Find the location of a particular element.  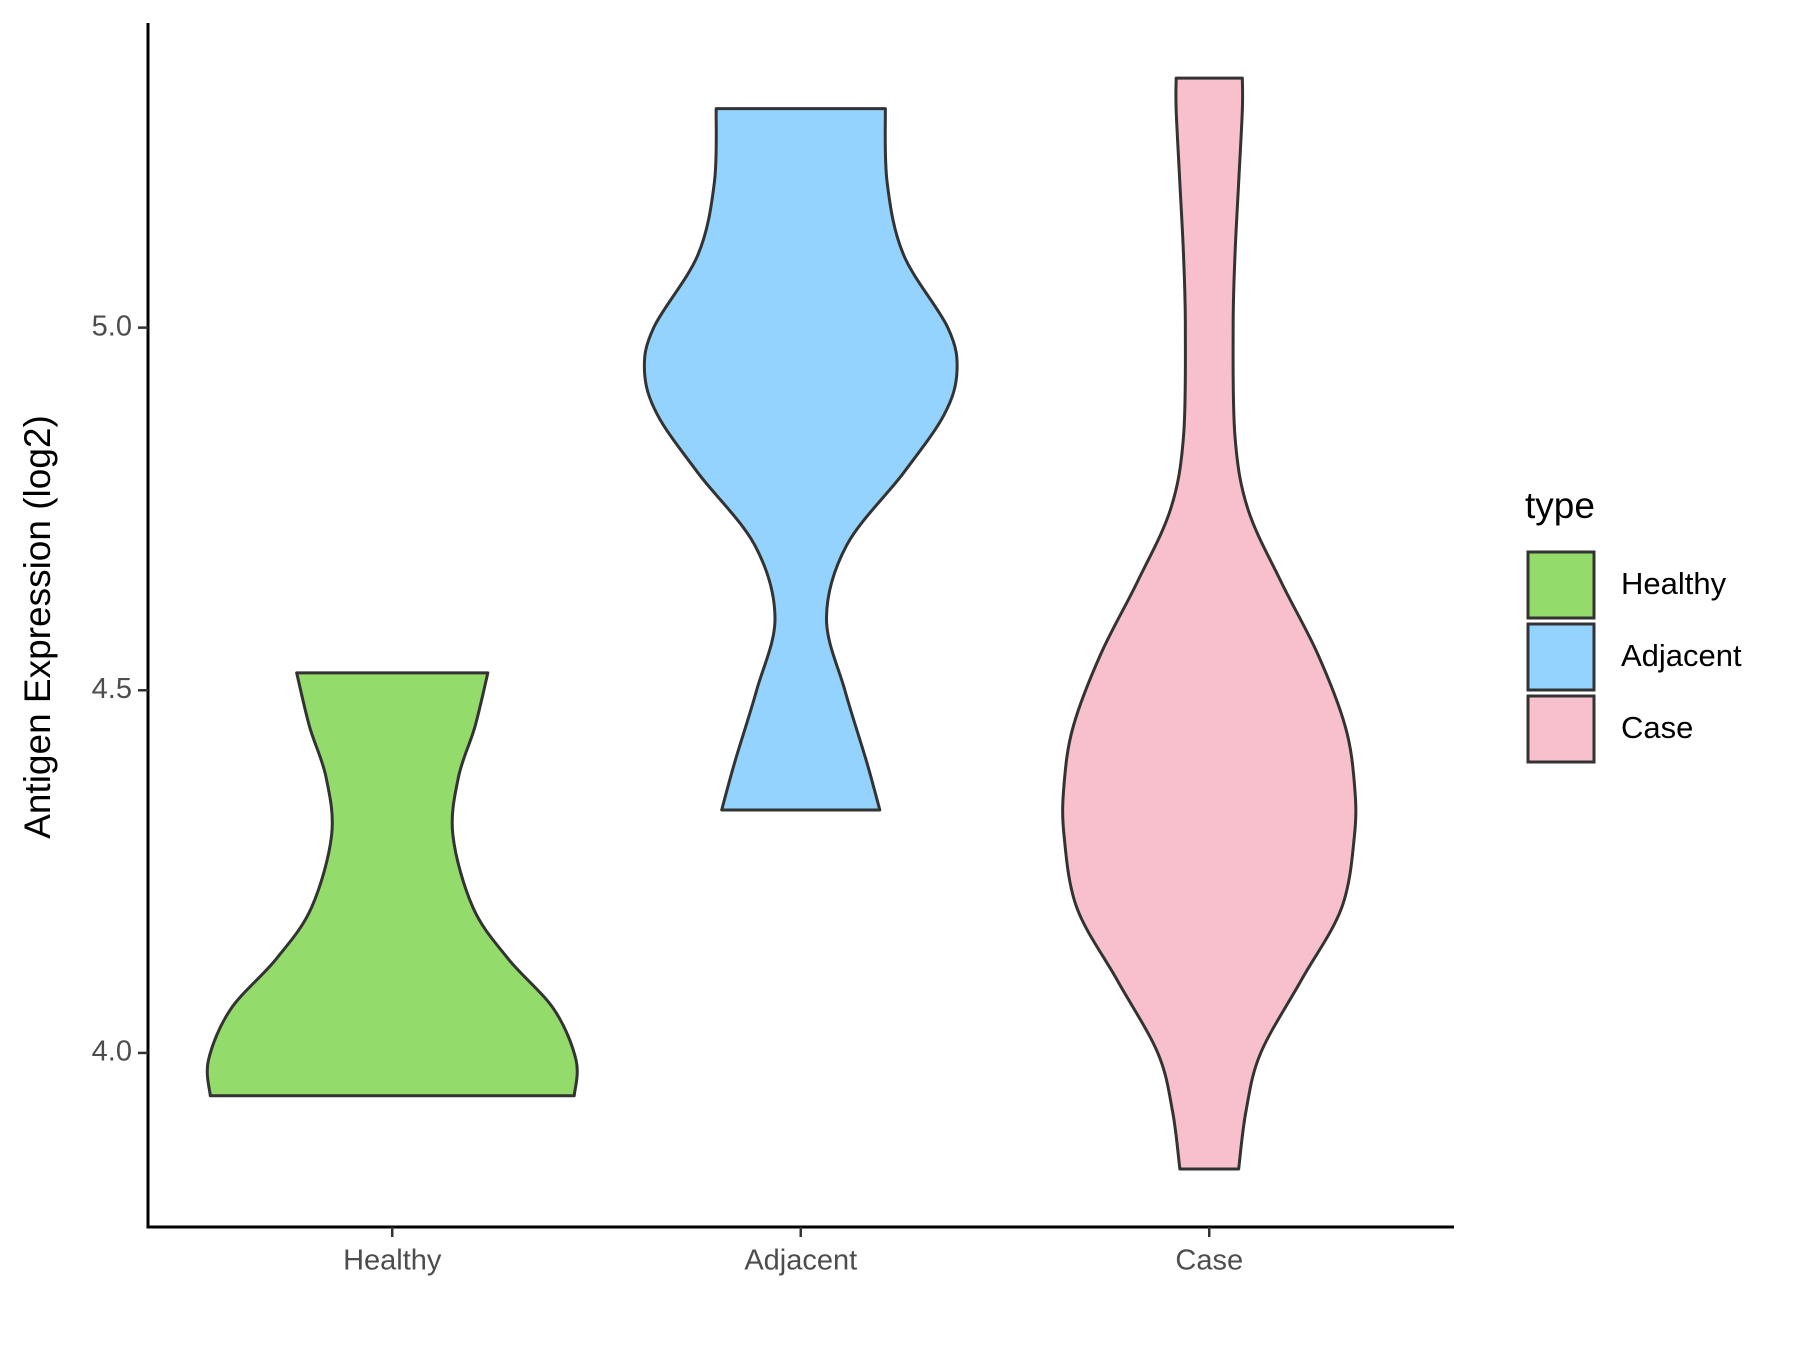

x-tick-label: Case is located at coordinates (1209, 1261).